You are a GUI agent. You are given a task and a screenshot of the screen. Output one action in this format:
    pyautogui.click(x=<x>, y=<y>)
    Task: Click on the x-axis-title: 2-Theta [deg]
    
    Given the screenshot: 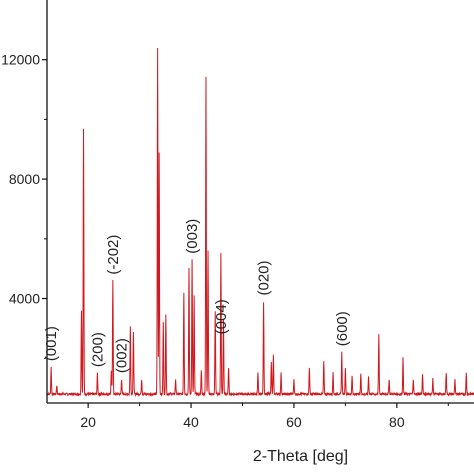 What is the action you would take?
    pyautogui.click(x=300, y=456)
    